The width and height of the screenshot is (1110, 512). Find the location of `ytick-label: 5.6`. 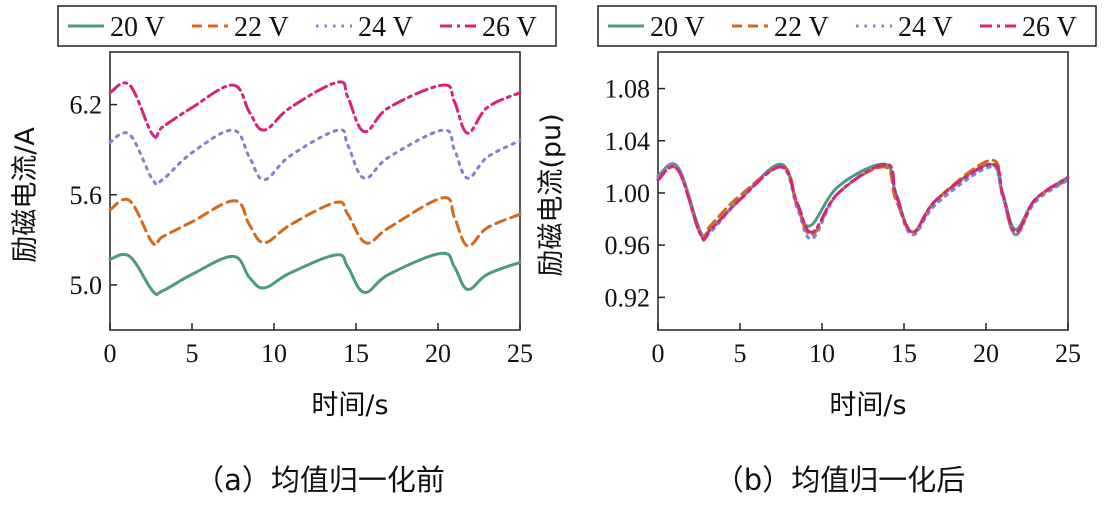

ytick-label: 5.6 is located at coordinates (86, 195).